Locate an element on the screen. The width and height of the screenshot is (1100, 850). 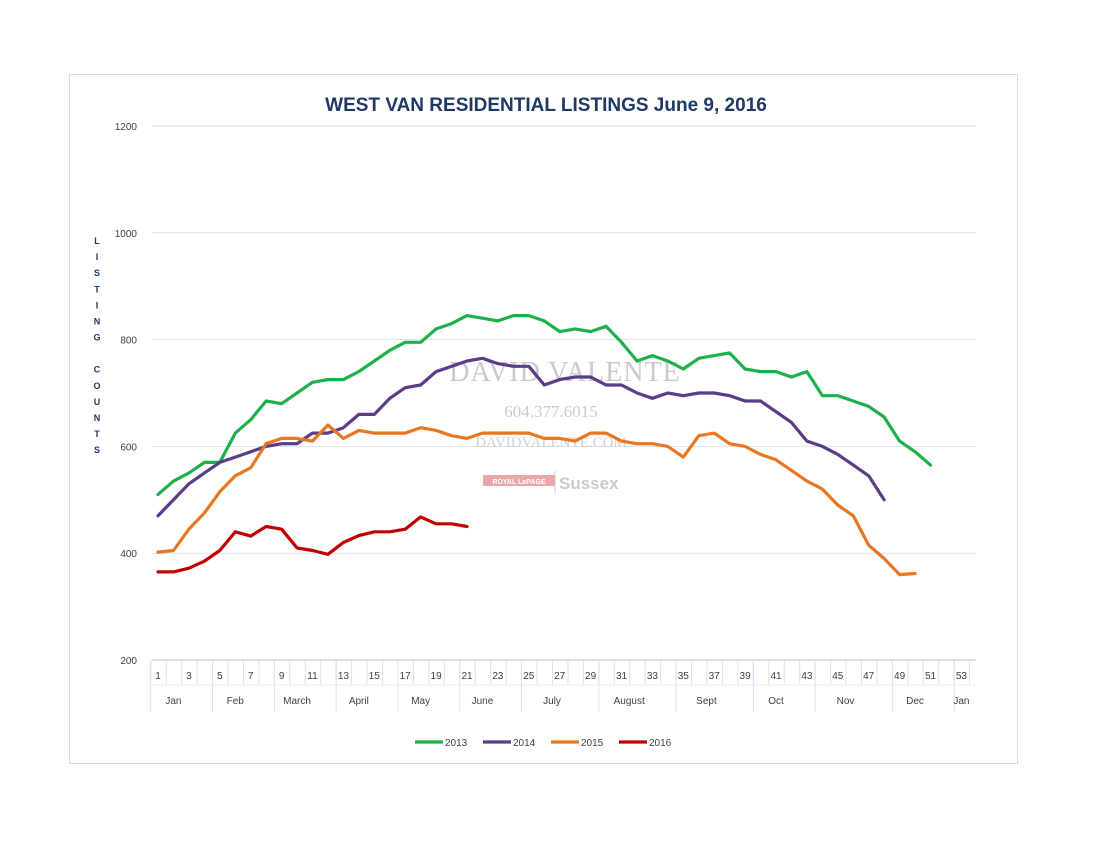
watermark-brand-small: ROYAL LePAGE is located at coordinates (518, 482).